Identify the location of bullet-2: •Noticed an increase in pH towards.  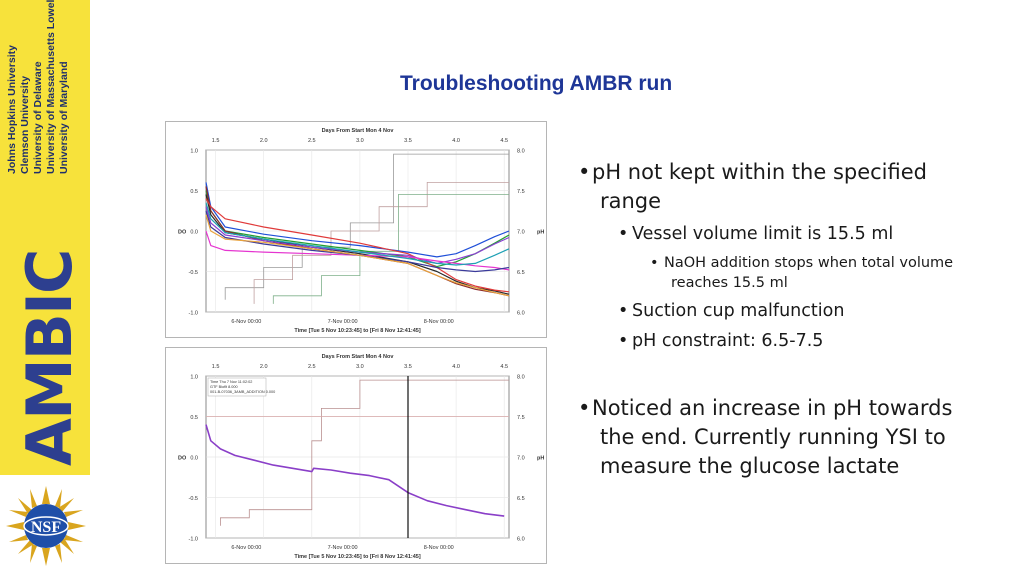
(765, 408).